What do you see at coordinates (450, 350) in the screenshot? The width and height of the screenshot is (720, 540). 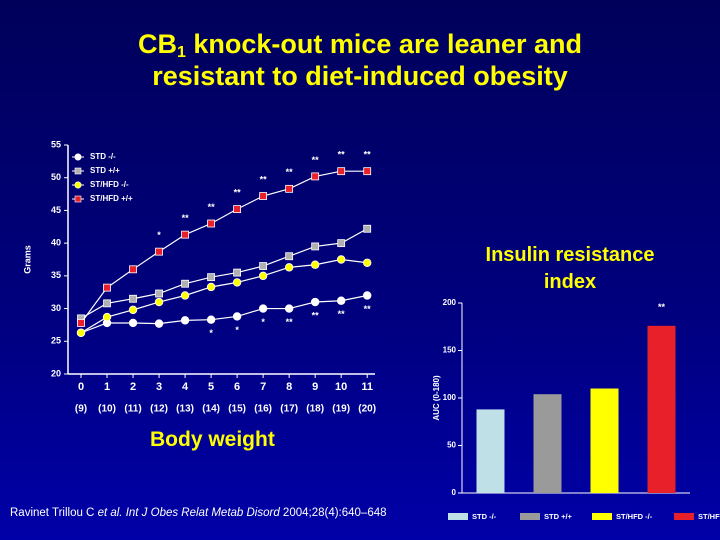 I see `y-tick-label: 150` at bounding box center [450, 350].